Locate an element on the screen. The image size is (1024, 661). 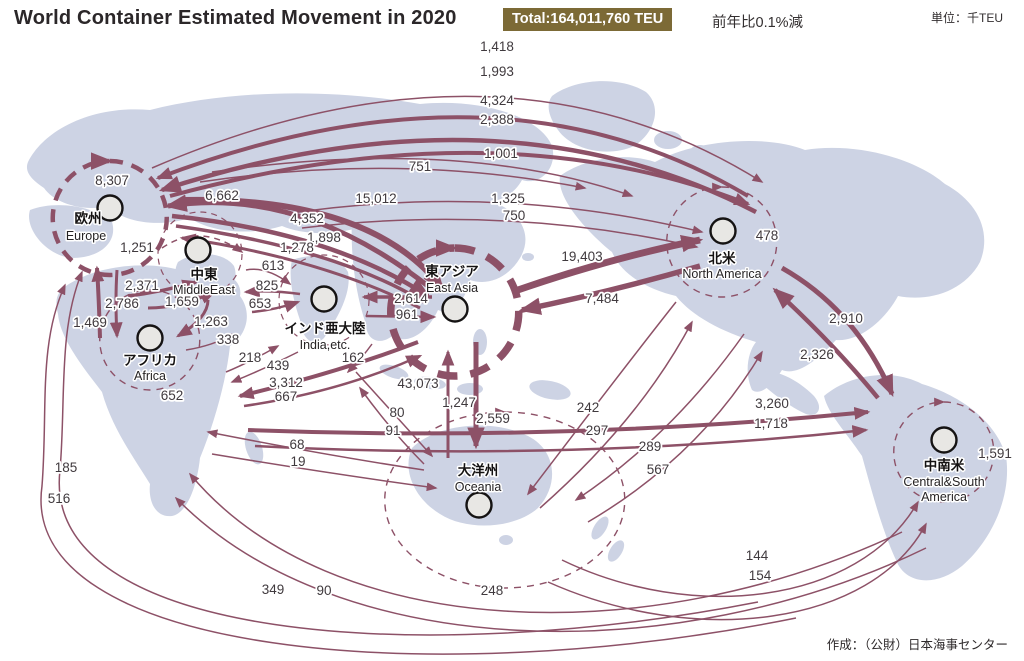
region-name-ja-africa: アフリカ is located at coordinates (150, 360).